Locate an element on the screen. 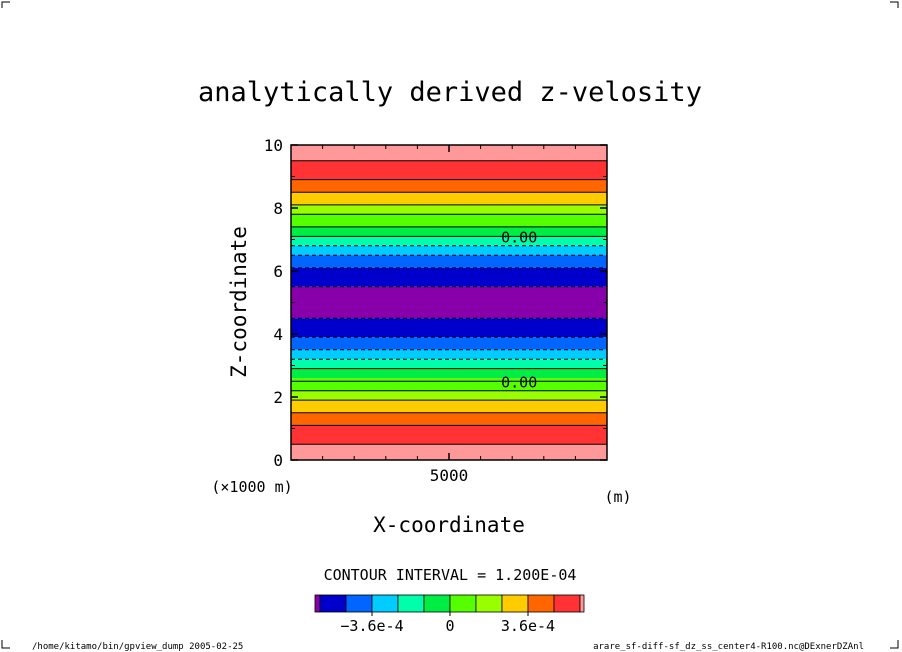 This screenshot has height=652, width=902. contour-label-1: 0.00 is located at coordinates (519, 382).